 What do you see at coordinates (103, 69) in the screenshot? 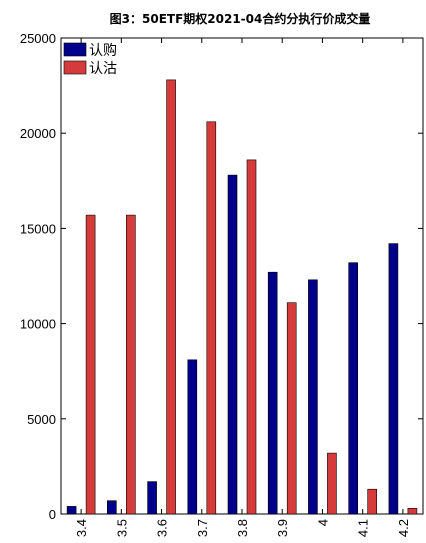
I see `legend-label-put: 认沽` at bounding box center [103, 69].